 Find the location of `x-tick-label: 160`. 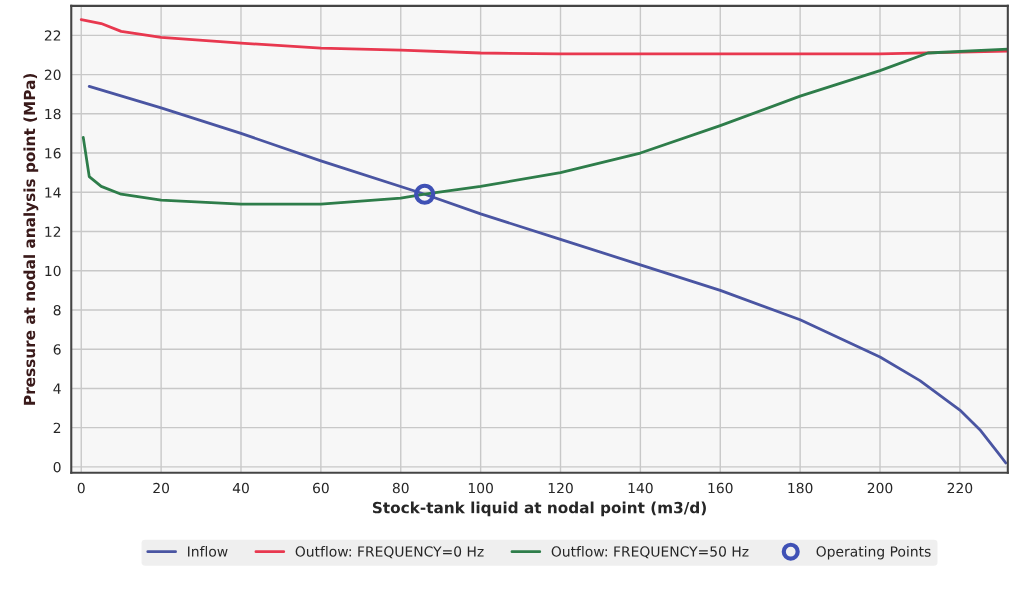

x-tick-label: 160 is located at coordinates (720, 488).